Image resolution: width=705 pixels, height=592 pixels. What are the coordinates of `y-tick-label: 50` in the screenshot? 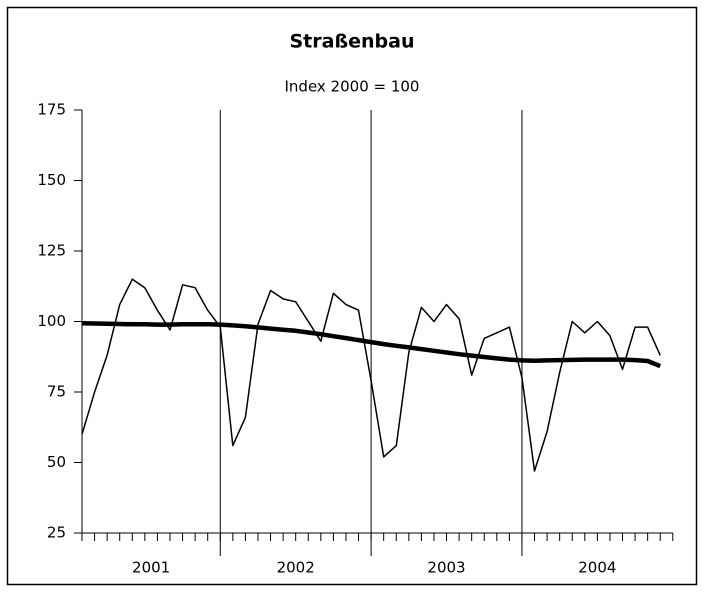 It's located at (56, 462).